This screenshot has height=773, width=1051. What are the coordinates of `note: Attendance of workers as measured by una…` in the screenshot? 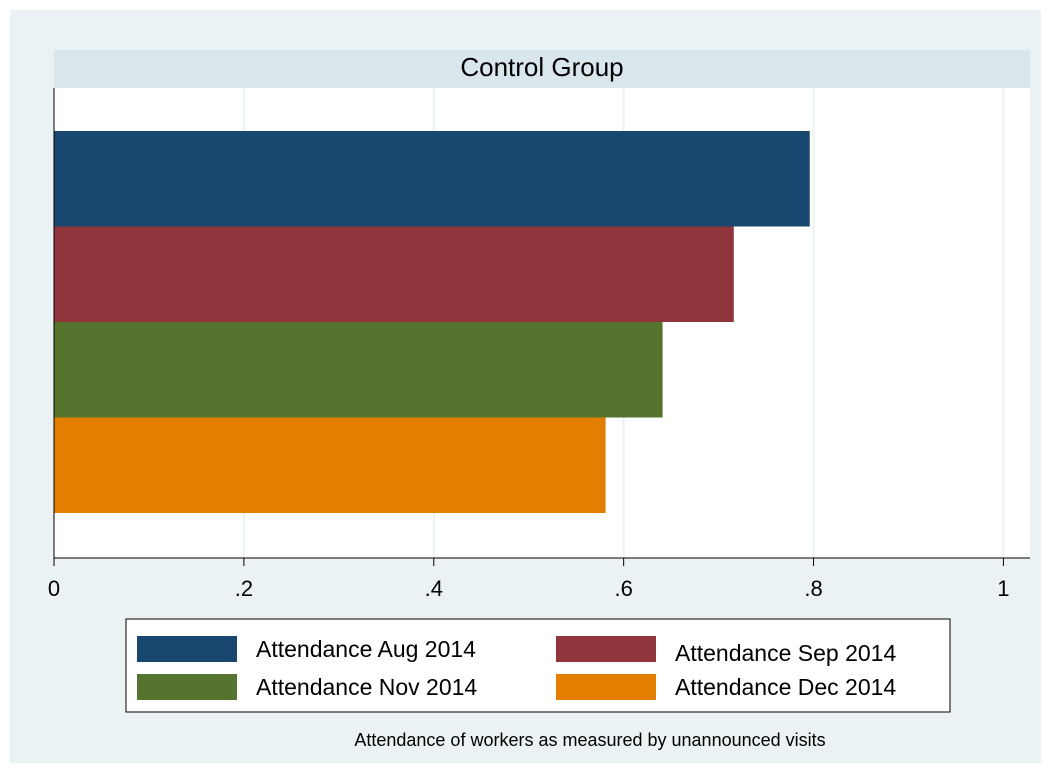 It's located at (589, 740).